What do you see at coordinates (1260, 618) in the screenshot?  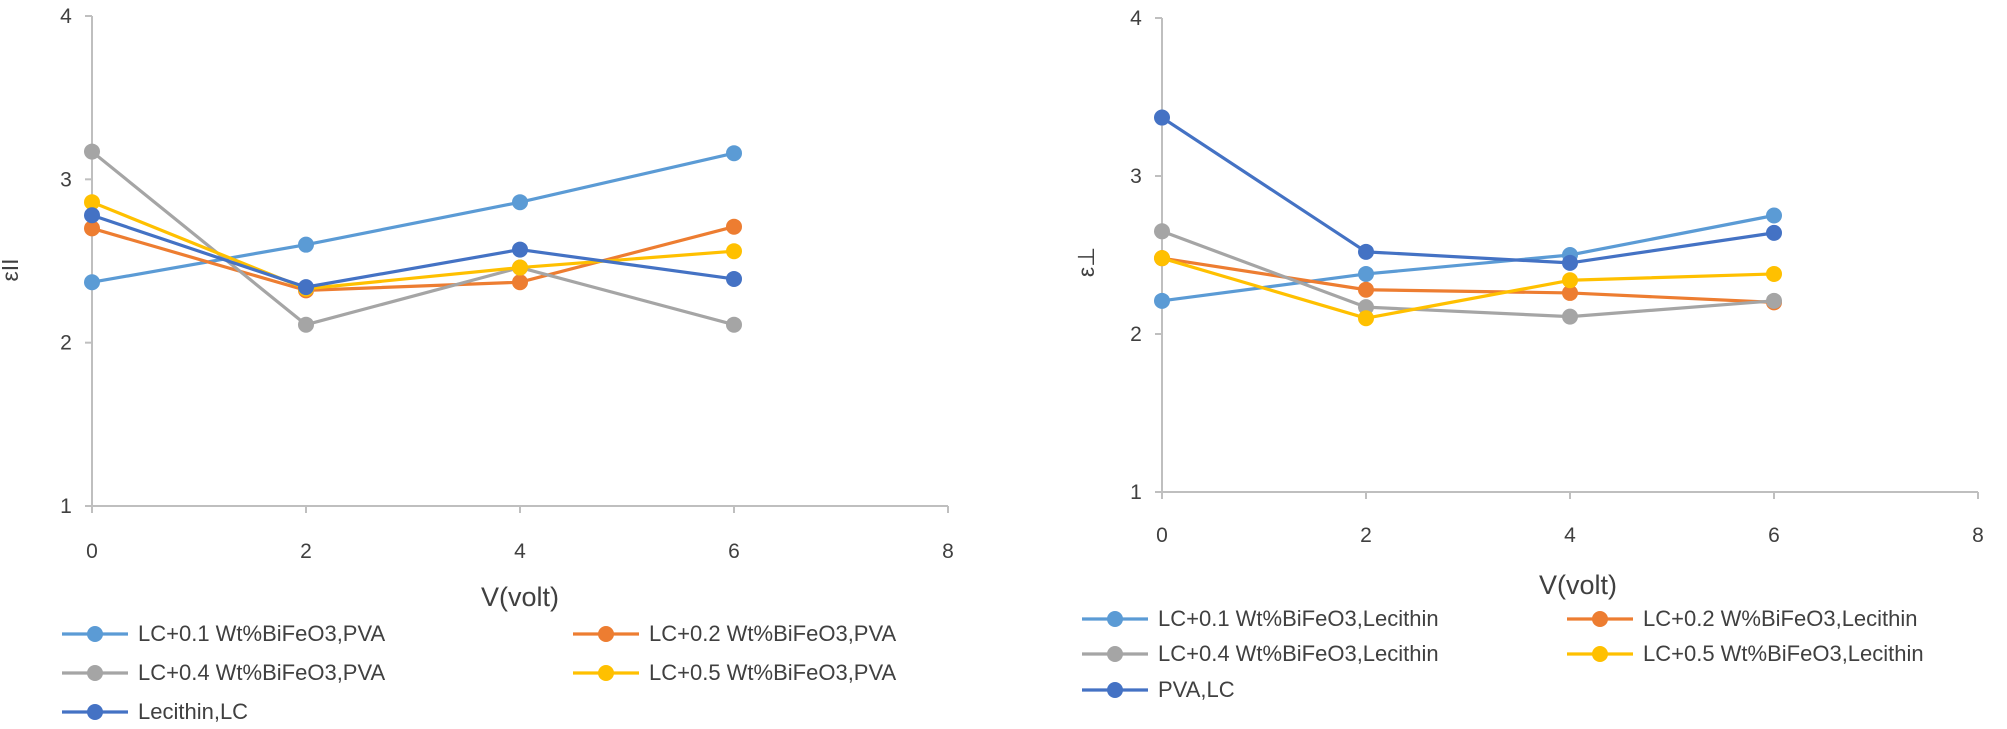 I see `legend-entry: LC+0.1 Wt%BiFeO3,Lecithin` at bounding box center [1260, 618].